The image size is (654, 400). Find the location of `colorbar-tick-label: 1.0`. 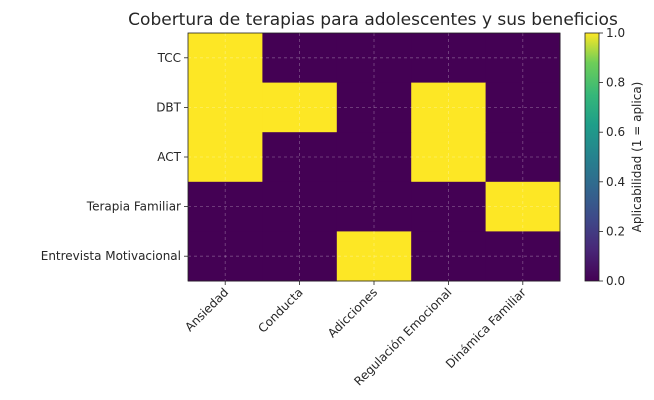

colorbar-tick-label: 1.0 is located at coordinates (615, 33).